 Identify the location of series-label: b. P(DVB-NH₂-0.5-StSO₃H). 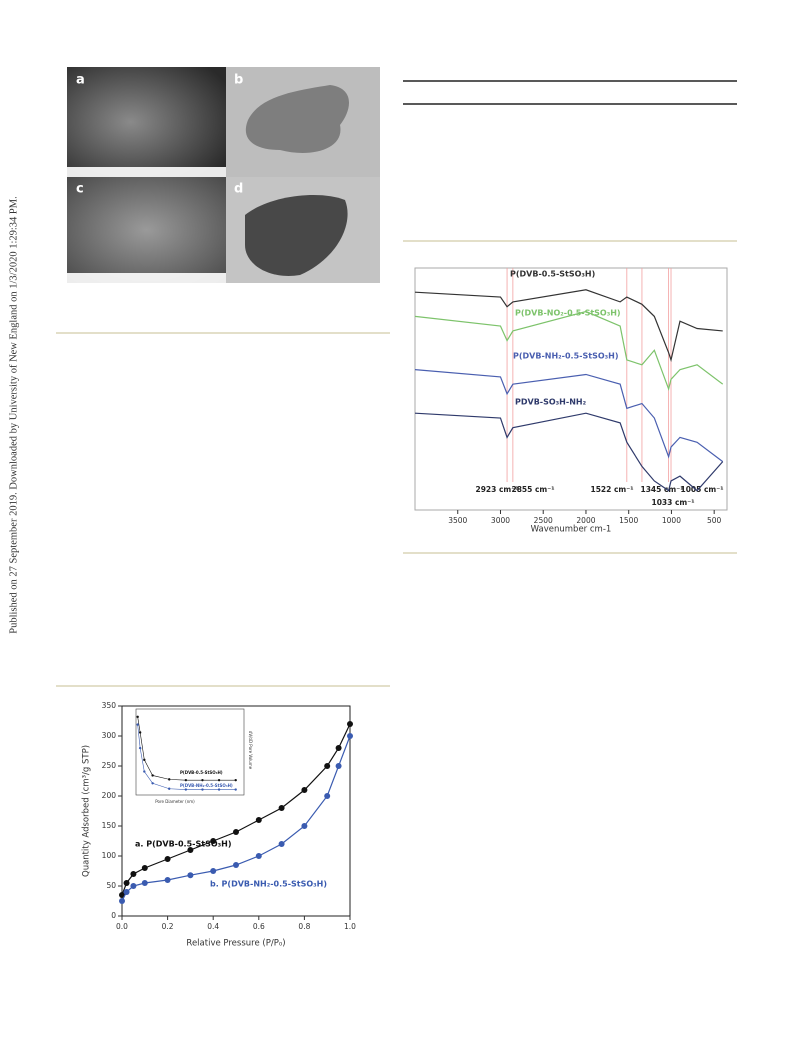
(268, 884).